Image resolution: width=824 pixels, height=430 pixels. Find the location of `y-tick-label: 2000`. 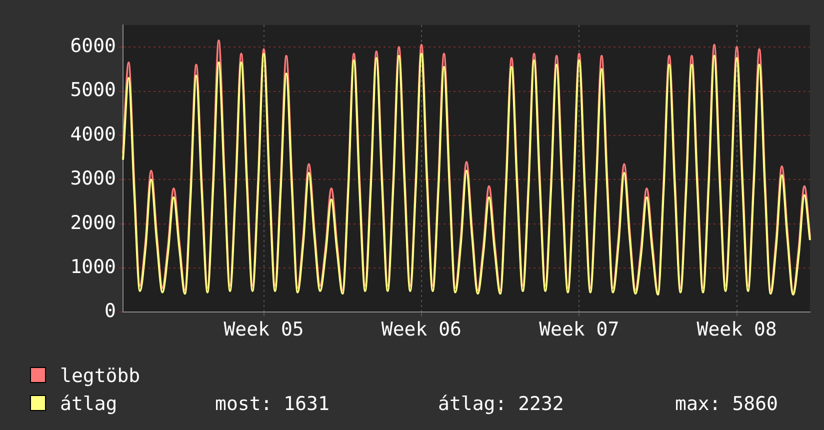

y-tick-label: 2000 is located at coordinates (93, 223).